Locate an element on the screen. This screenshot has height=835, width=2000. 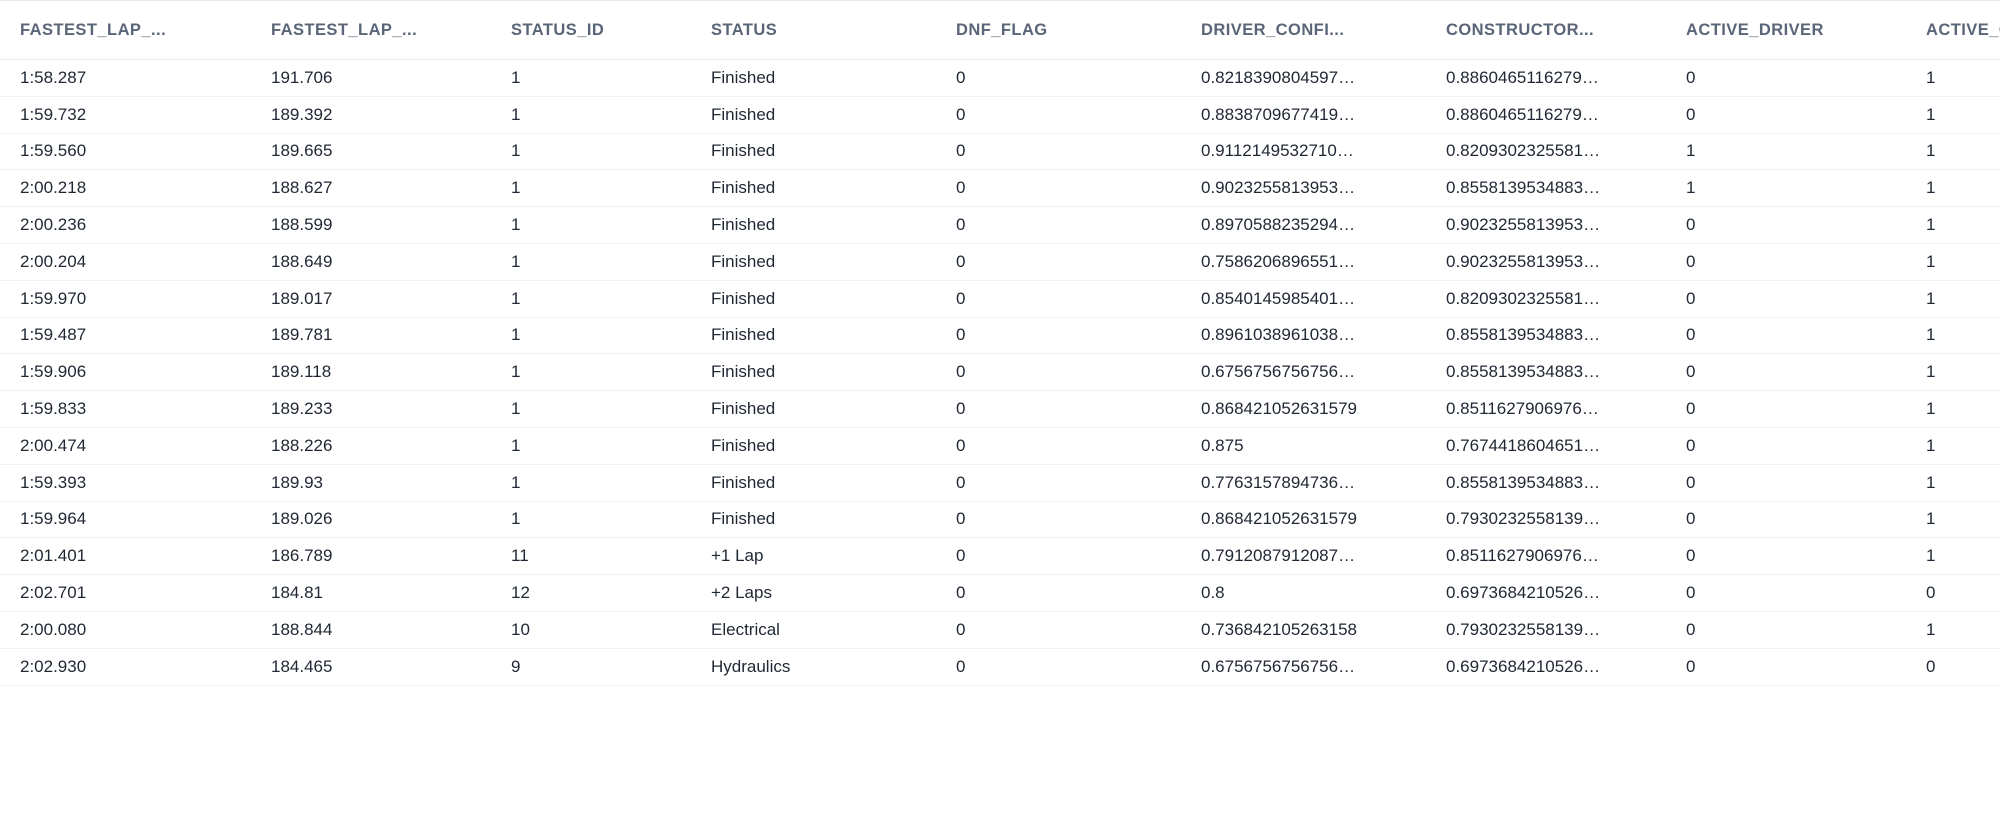
column-header-status: STATUS is located at coordinates (813, 30).